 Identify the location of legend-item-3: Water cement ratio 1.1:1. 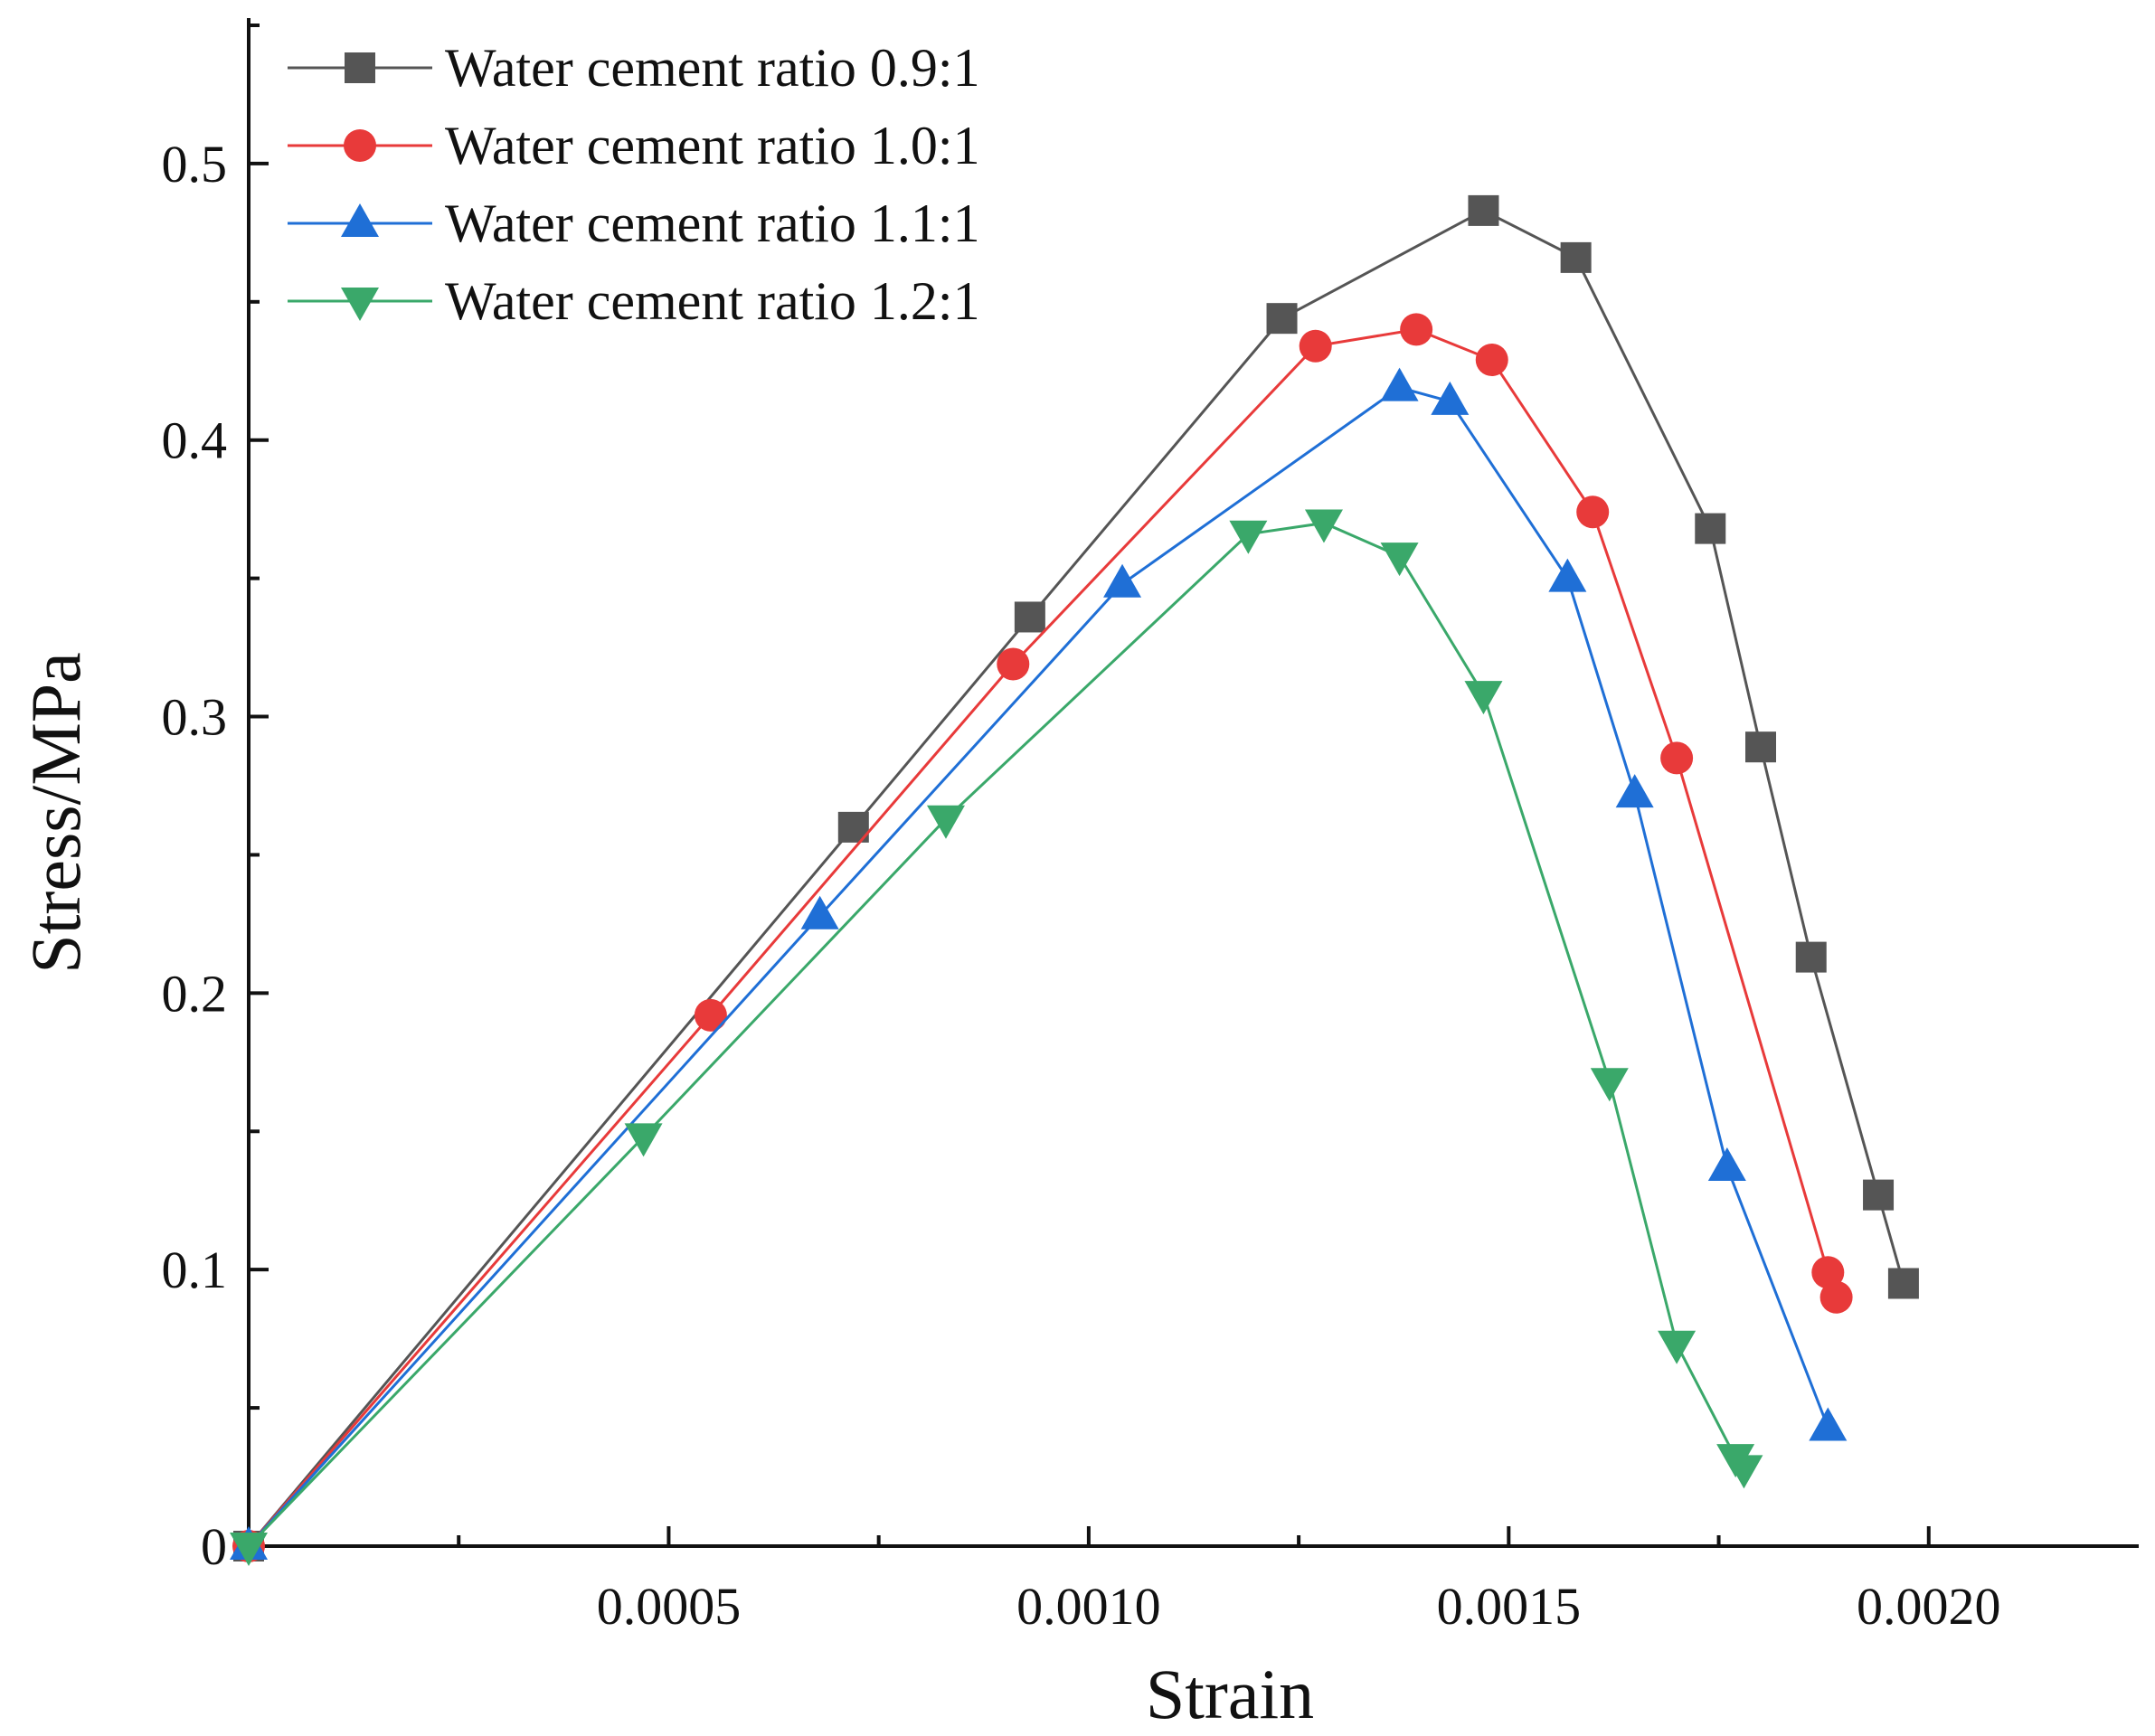
(634, 223).